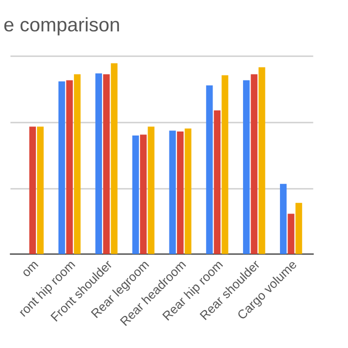 Image resolution: width=348 pixels, height=348 pixels. Describe the element at coordinates (61, 26) in the screenshot. I see `chart-title: e comparison` at that location.